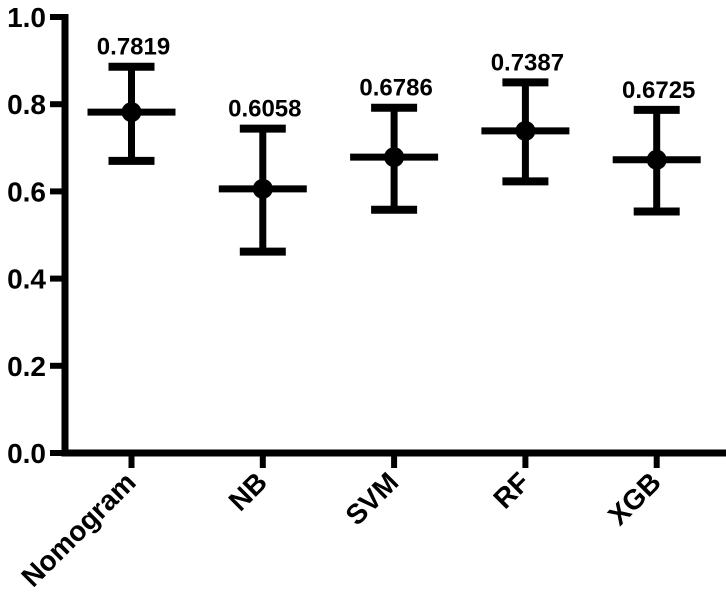 The image size is (726, 615). Describe the element at coordinates (26, 279) in the screenshot. I see `y-tick-label: 0.4` at that location.